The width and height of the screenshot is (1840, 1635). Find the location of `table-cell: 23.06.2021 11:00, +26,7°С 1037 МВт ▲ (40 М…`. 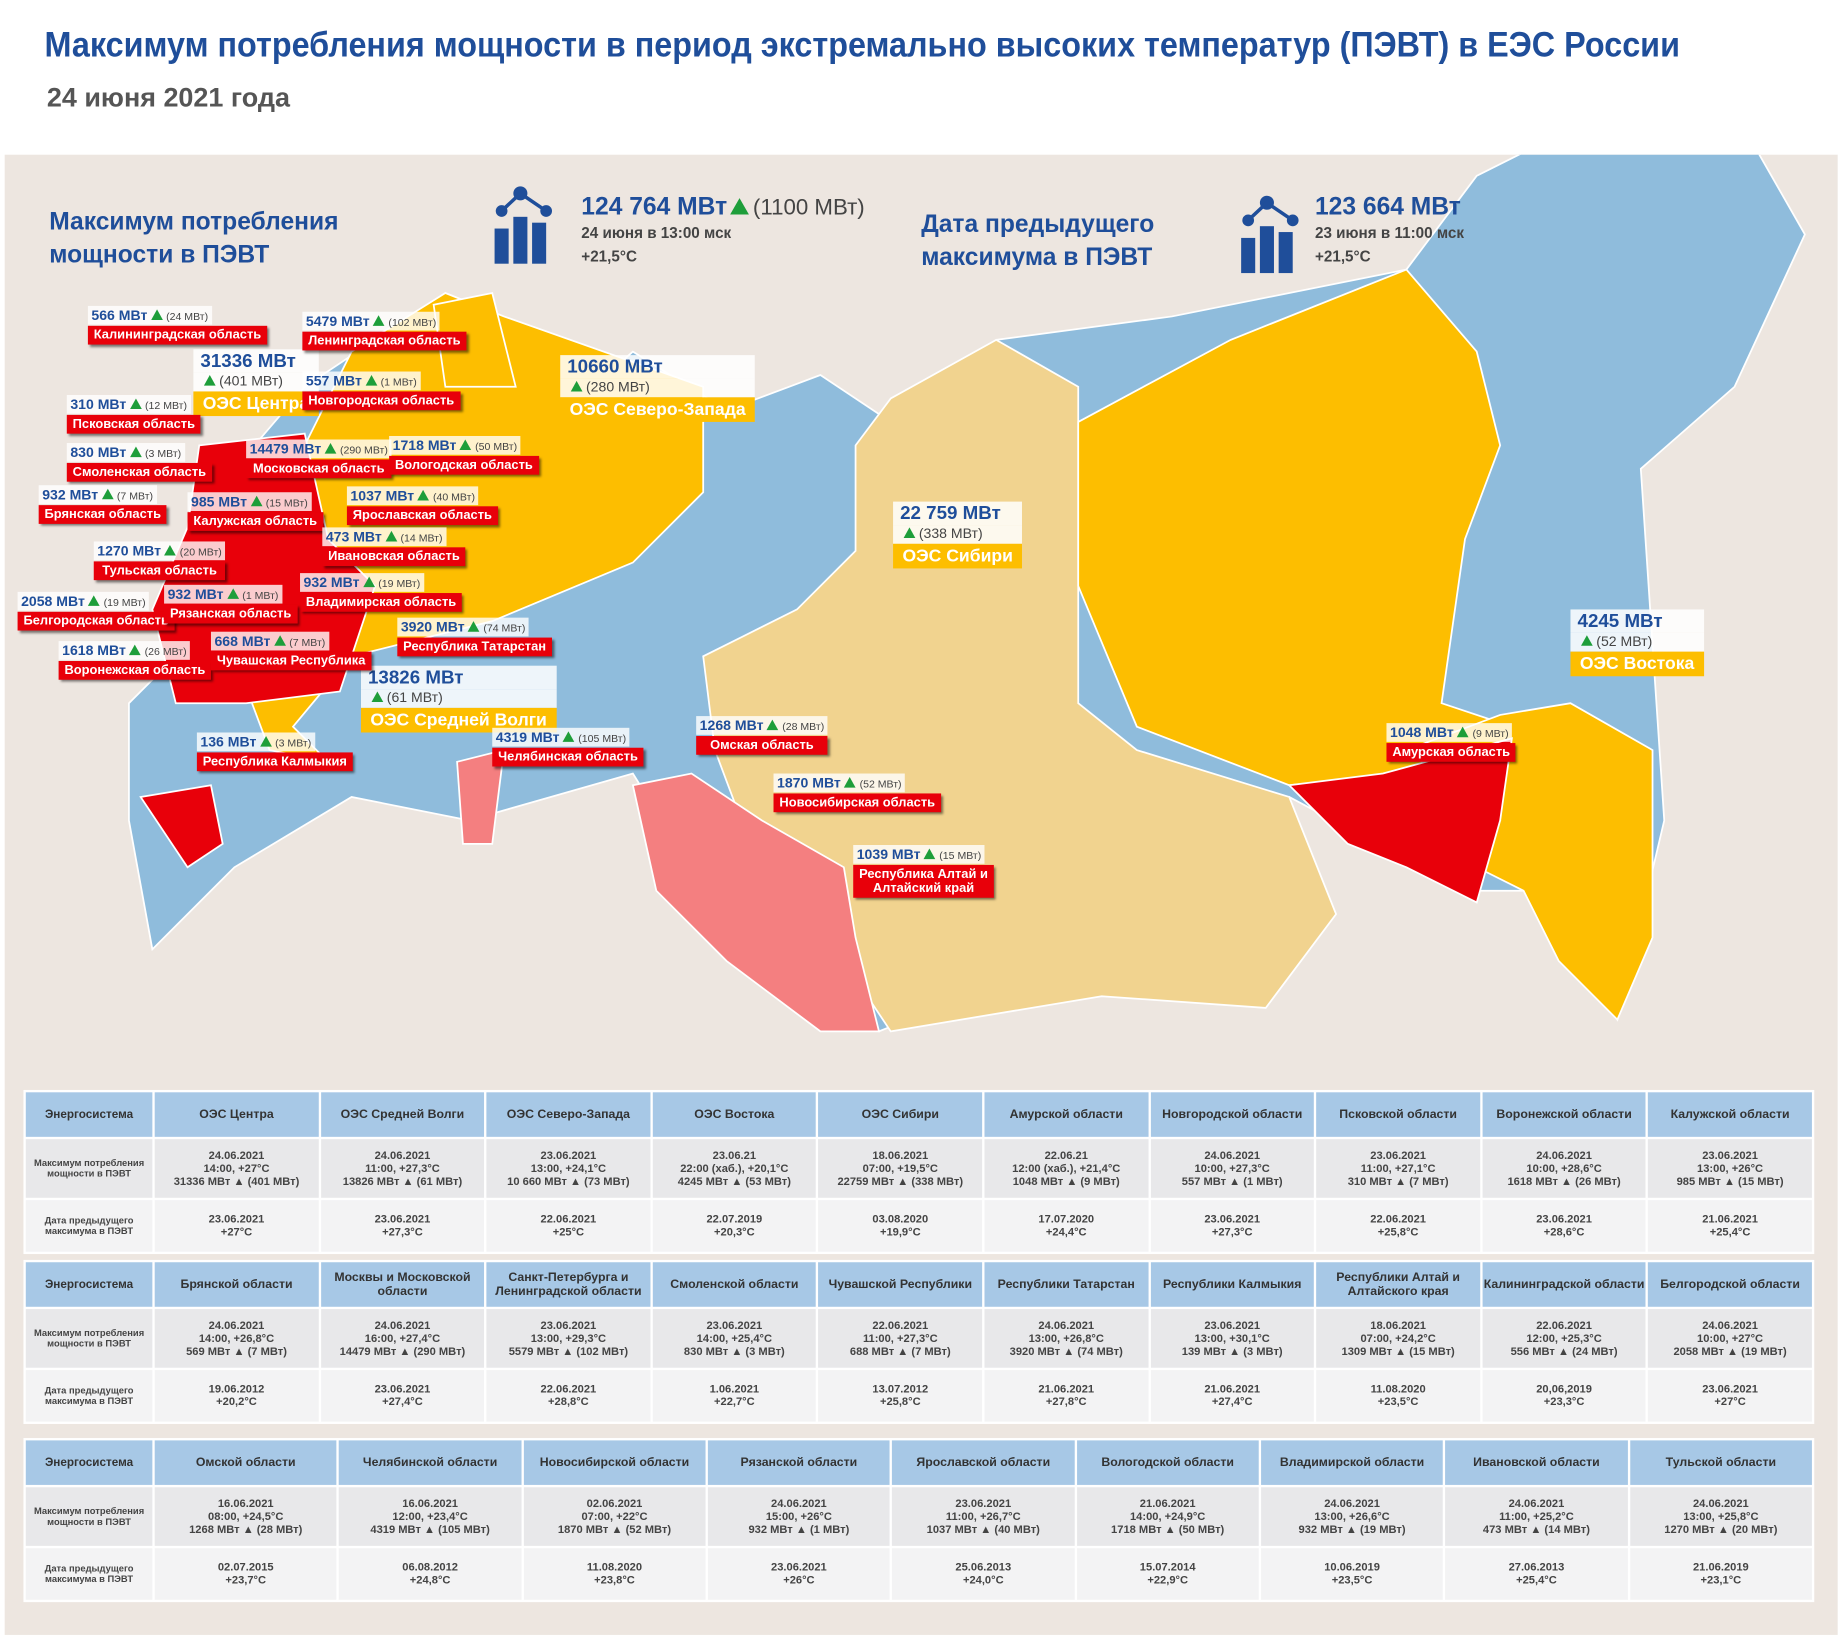

table-cell: 23.06.2021 11:00, +26,7°С 1037 МВт ▲ (40 М… is located at coordinates (983, 1516).